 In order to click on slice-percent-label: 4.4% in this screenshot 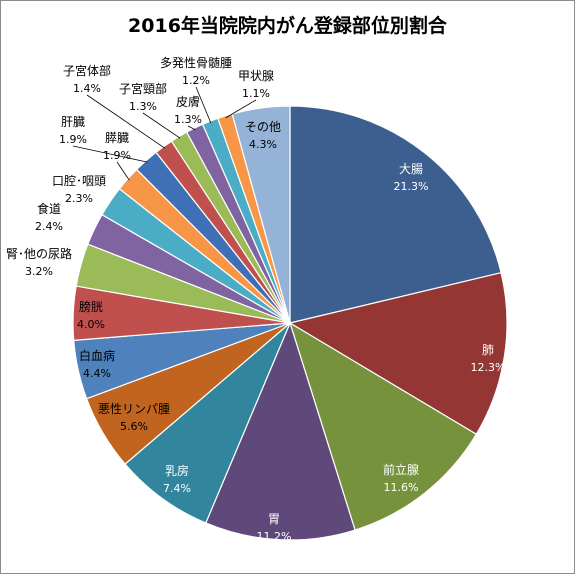, I will do `click(97, 373)`.